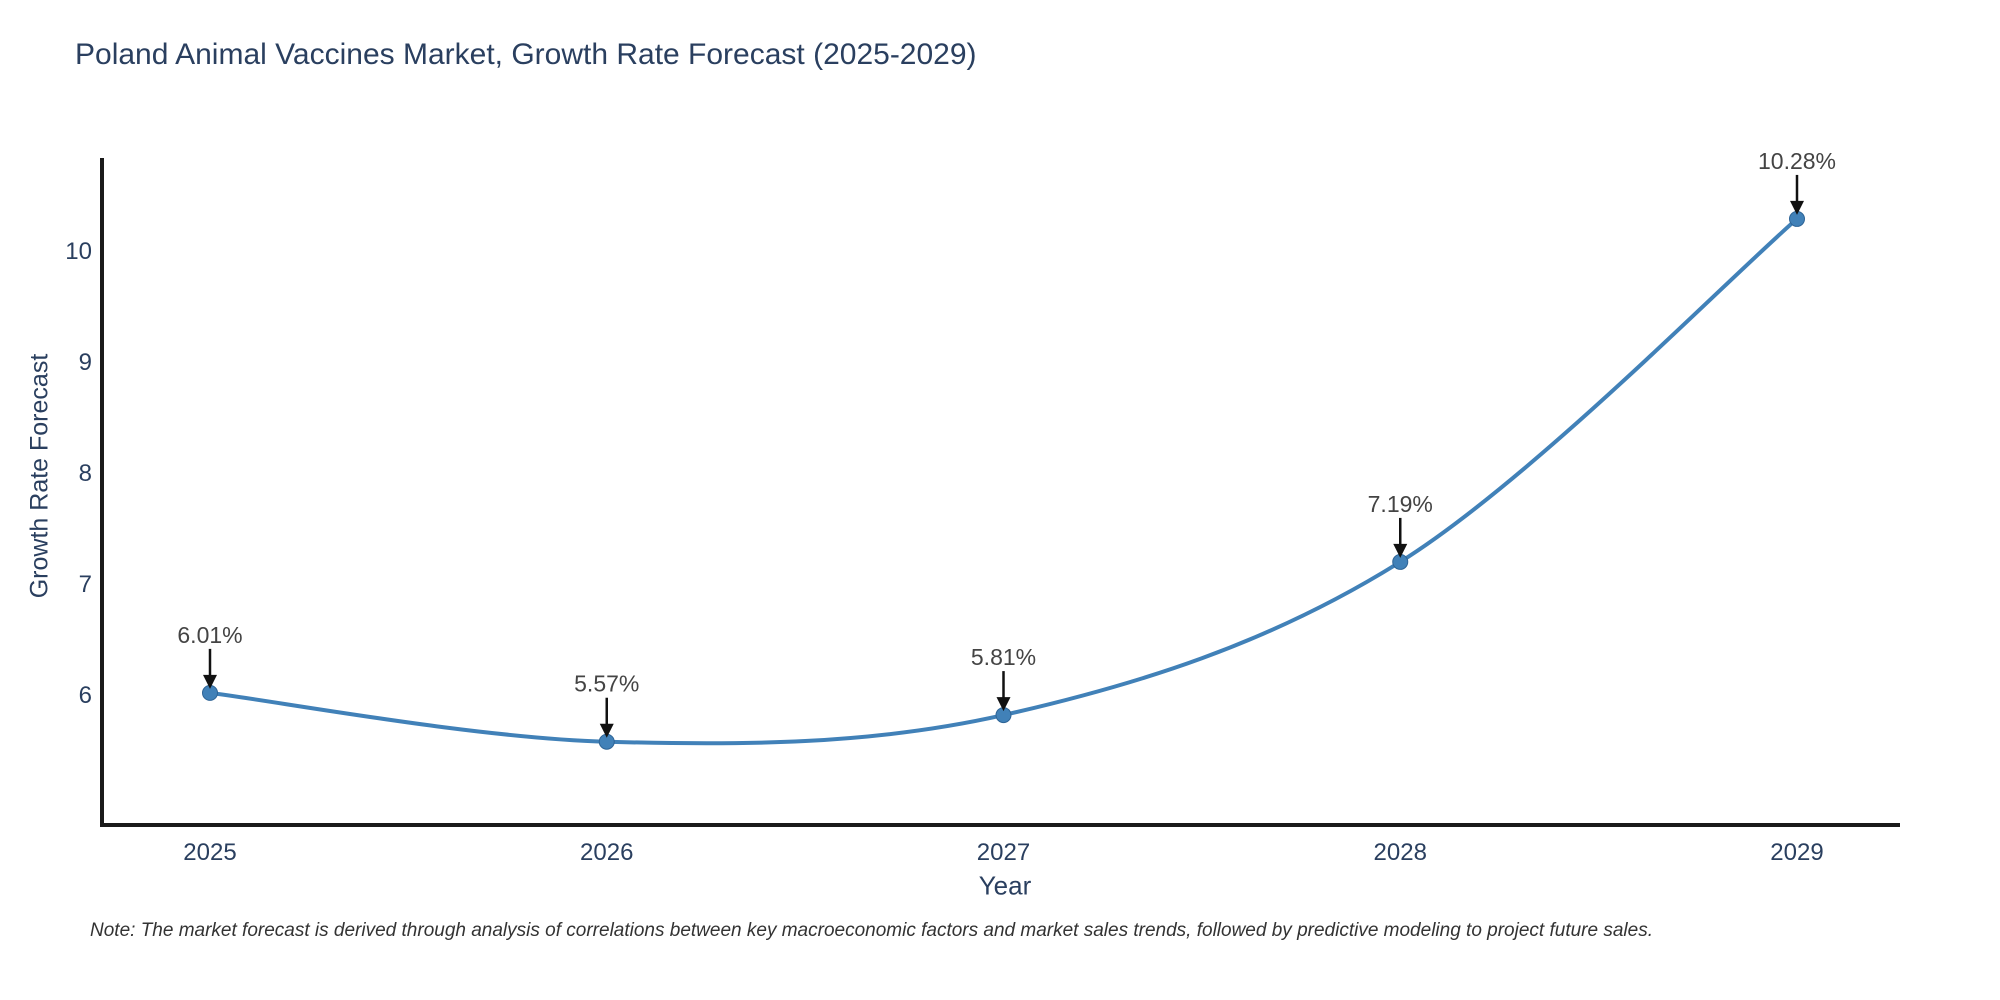 The height and width of the screenshot is (1000, 2000). Describe the element at coordinates (1003, 852) in the screenshot. I see `x-tick-label: 2027` at that location.